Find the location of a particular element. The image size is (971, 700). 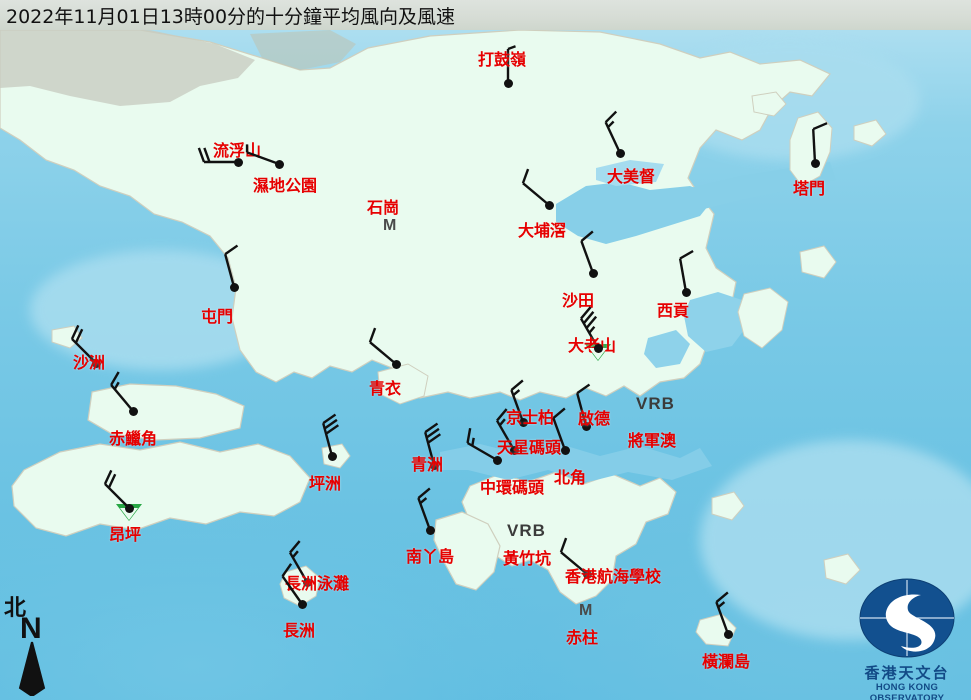

station-label: 塔門 is located at coordinates (809, 188).